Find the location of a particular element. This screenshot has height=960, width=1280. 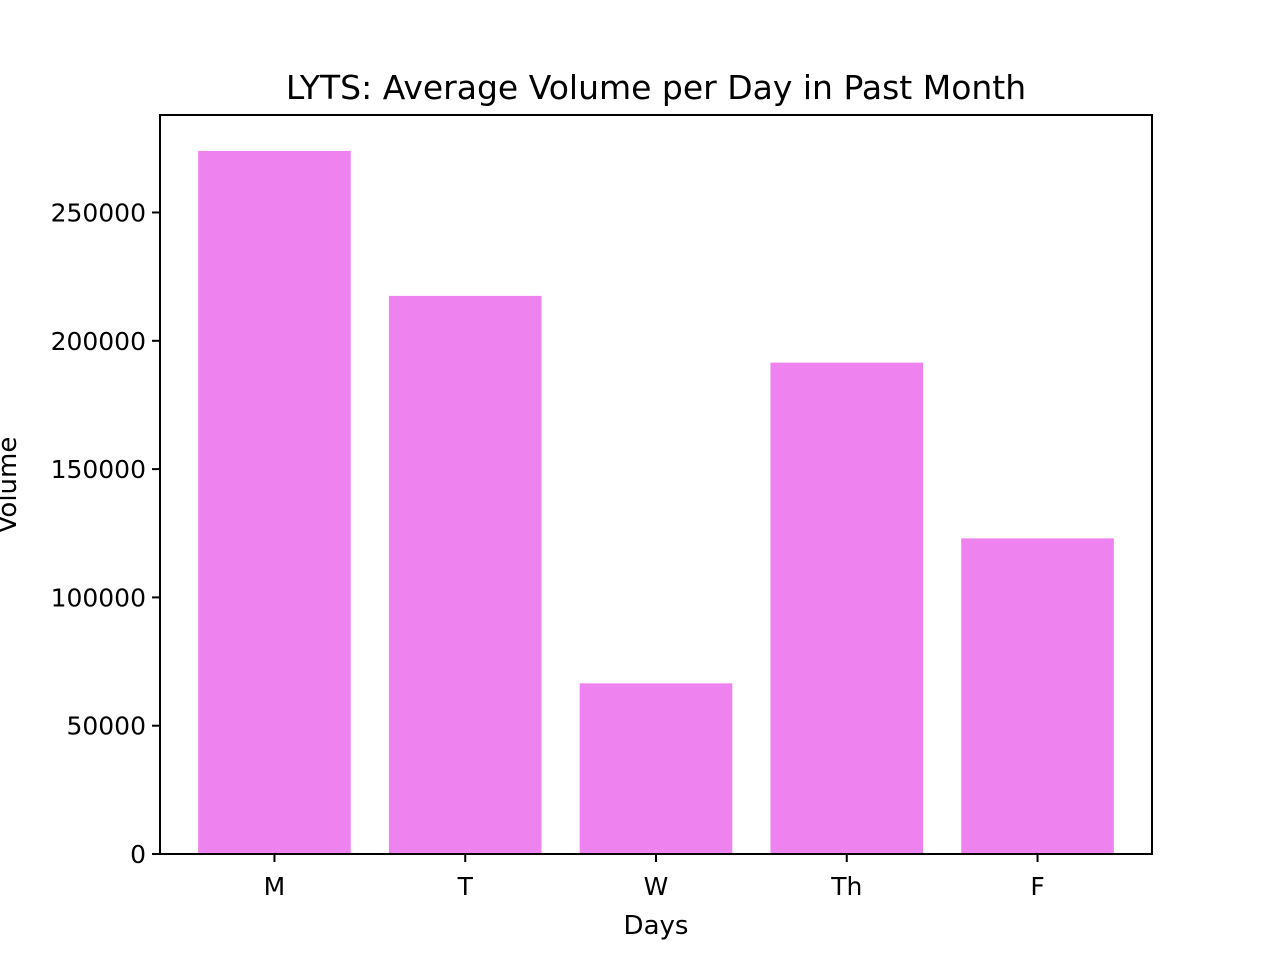

x-axis-ticks: M T W Th F is located at coordinates (654, 877).